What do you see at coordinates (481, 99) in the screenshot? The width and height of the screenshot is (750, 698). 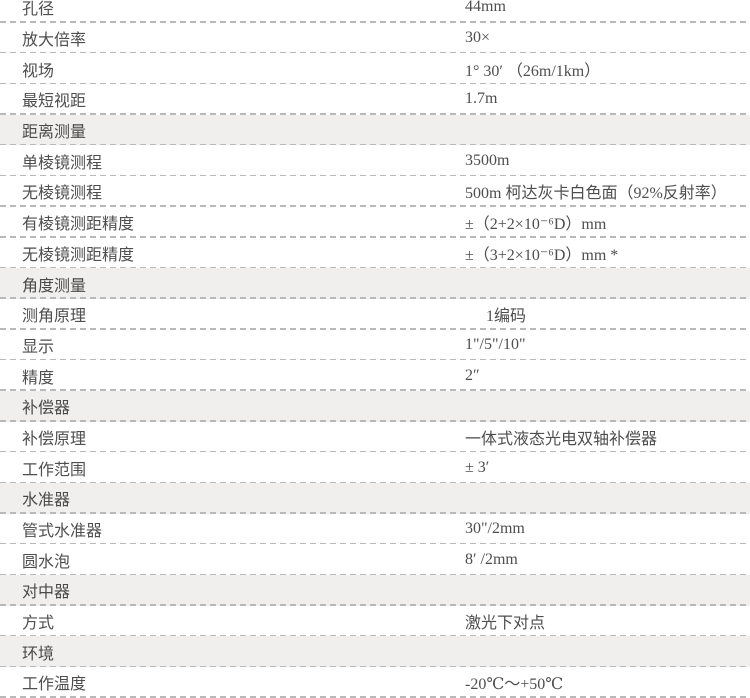 I see `spec-value: 1.7m` at bounding box center [481, 99].